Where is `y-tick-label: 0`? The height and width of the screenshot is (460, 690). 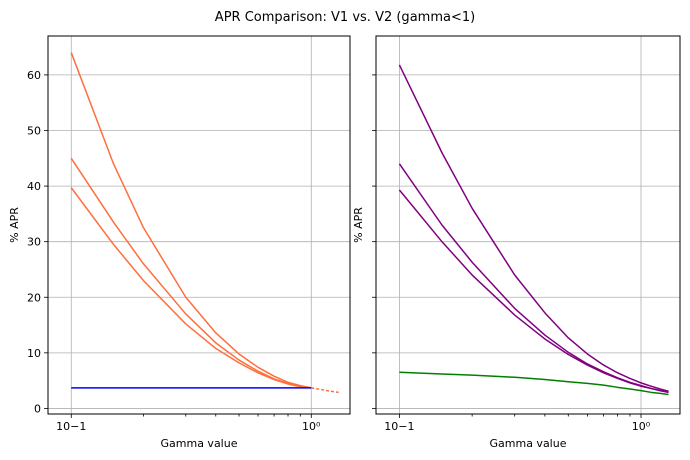 y-tick-label: 0 is located at coordinates (37, 408).